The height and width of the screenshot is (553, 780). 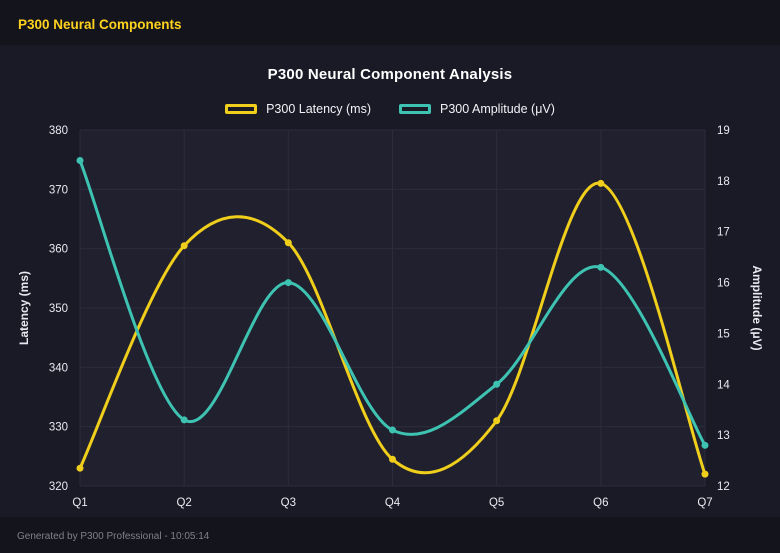 I want to click on y-right-tick-label: 14, so click(x=723, y=385).